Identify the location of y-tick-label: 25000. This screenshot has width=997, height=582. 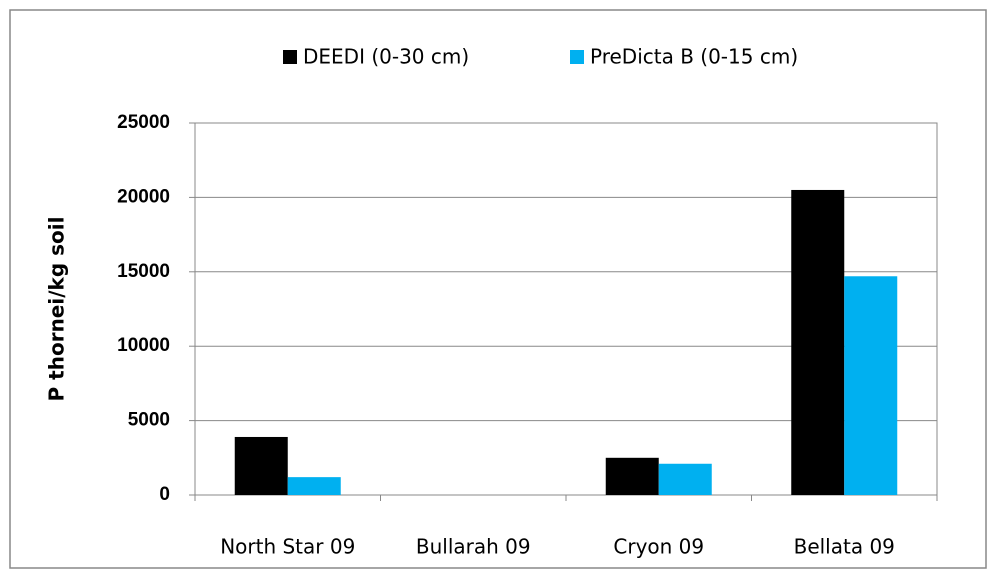
(143, 122).